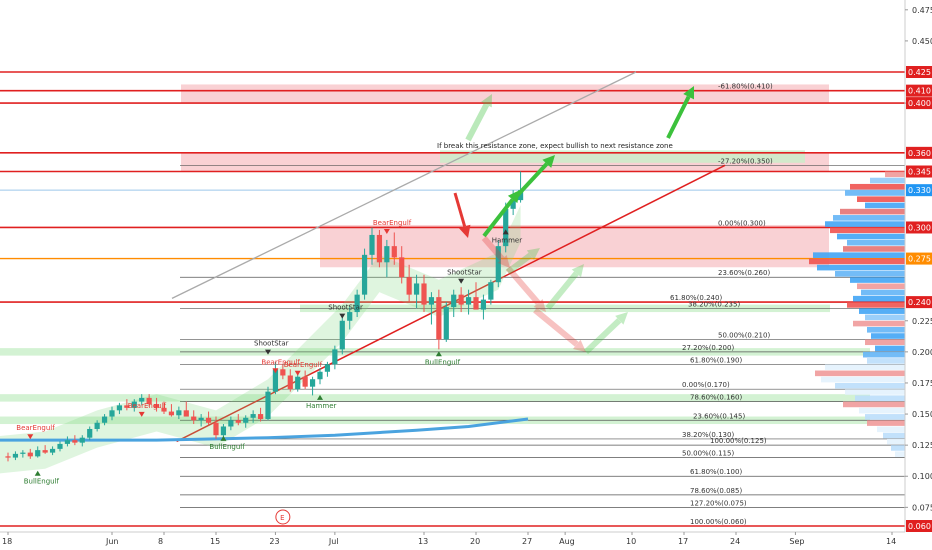 This screenshot has width=932, height=550. I want to click on price-tick-label-15: 0.100, so click(922, 476).